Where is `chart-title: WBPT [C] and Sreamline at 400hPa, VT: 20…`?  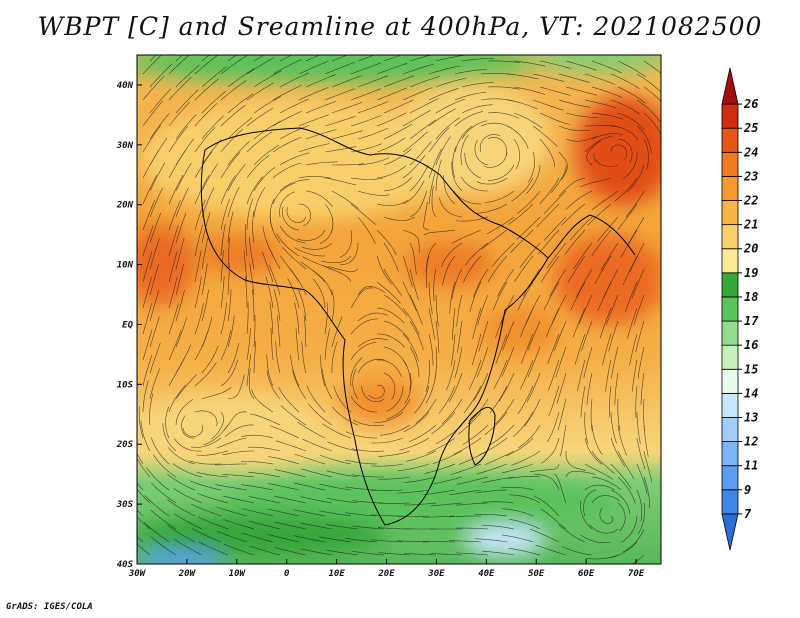 chart-title: WBPT [C] and Sreamline at 400hPa, VT: 20… is located at coordinates (400, 26).